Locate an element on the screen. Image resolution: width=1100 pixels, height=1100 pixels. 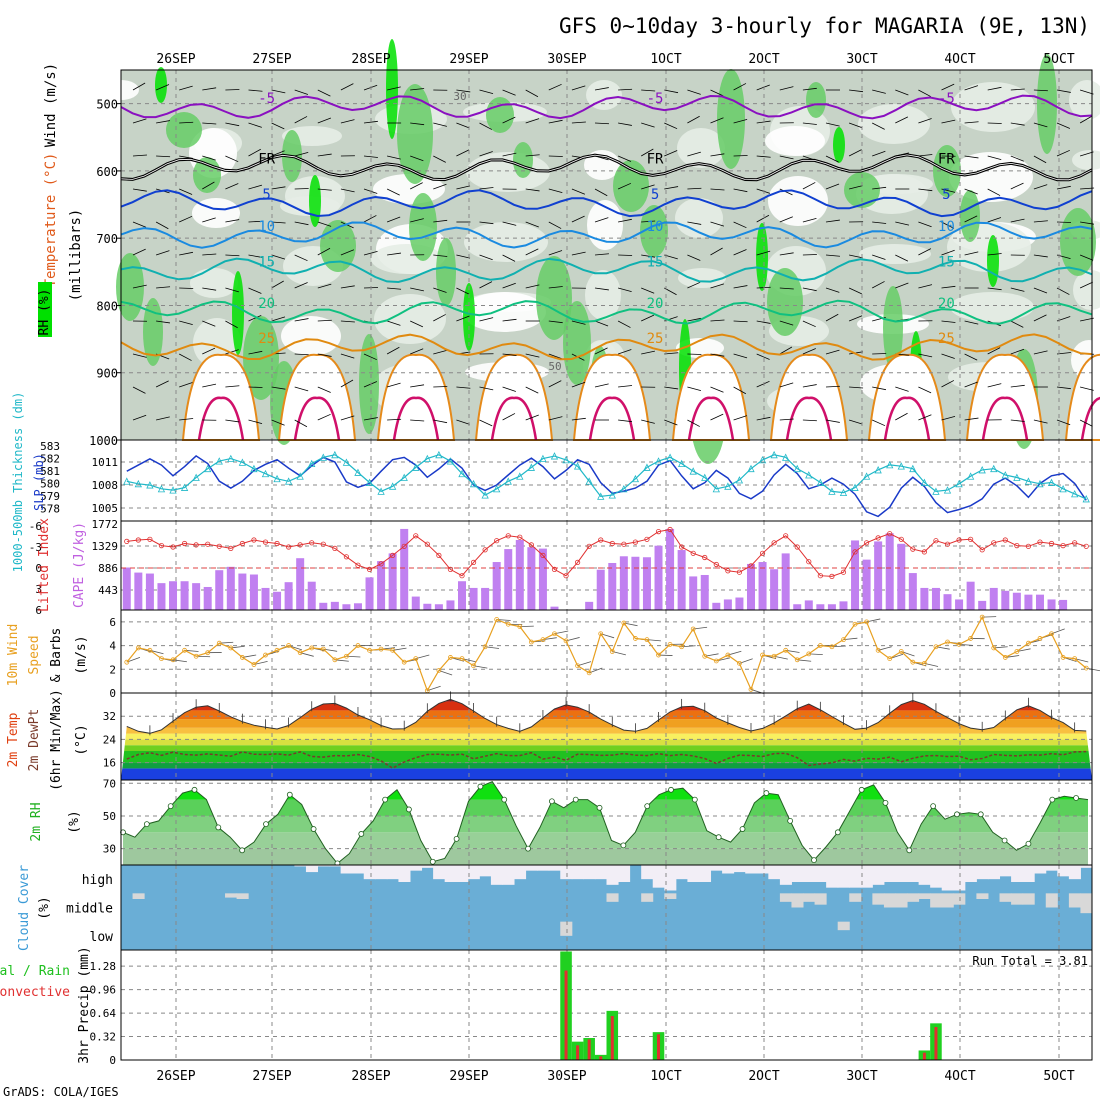
precip-legend-convective: Convective is located at coordinates (35, 992).